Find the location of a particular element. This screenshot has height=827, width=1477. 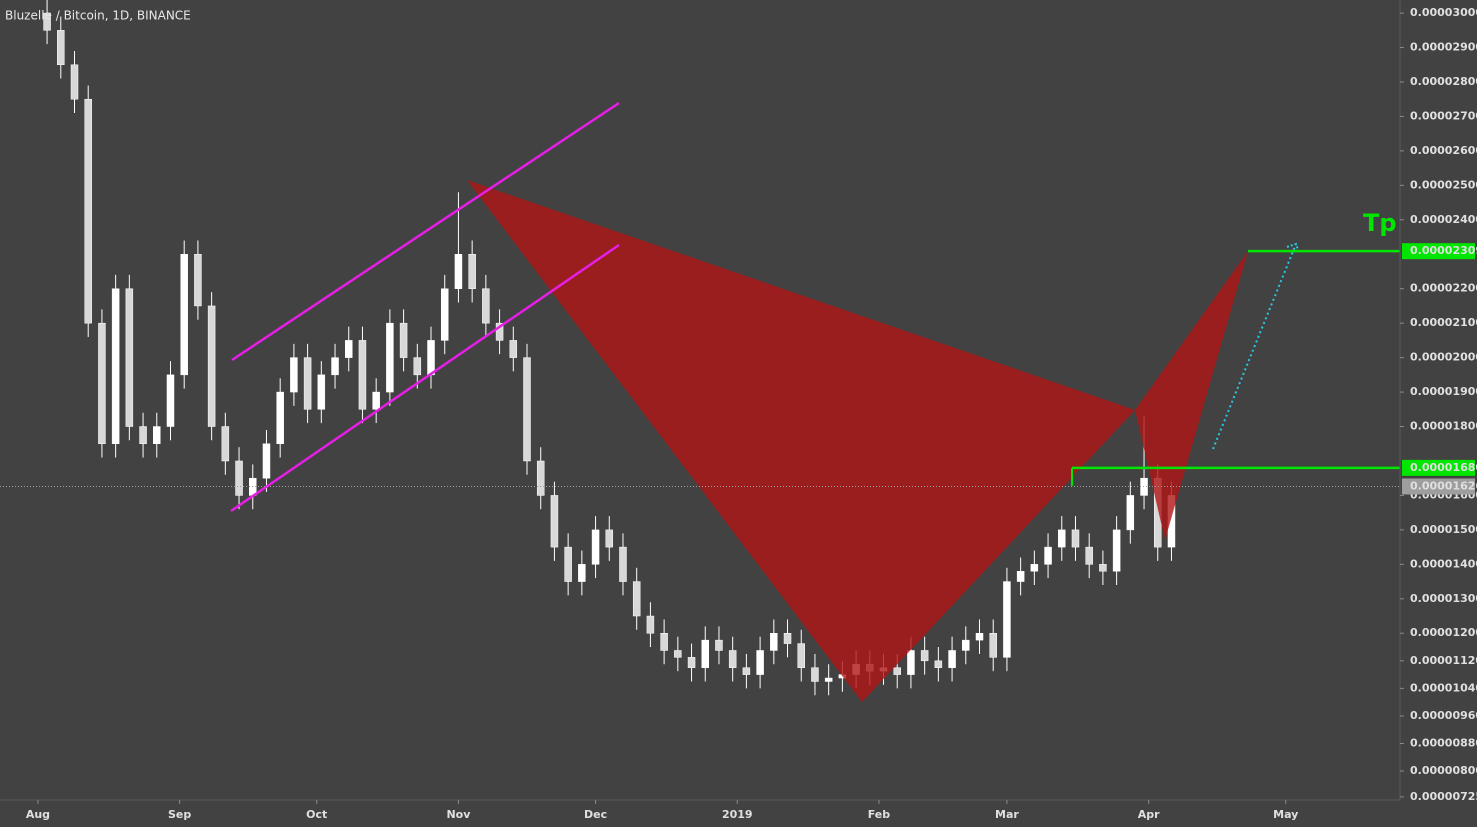

y-tick-label: 0.00002700 is located at coordinates (1443, 115).